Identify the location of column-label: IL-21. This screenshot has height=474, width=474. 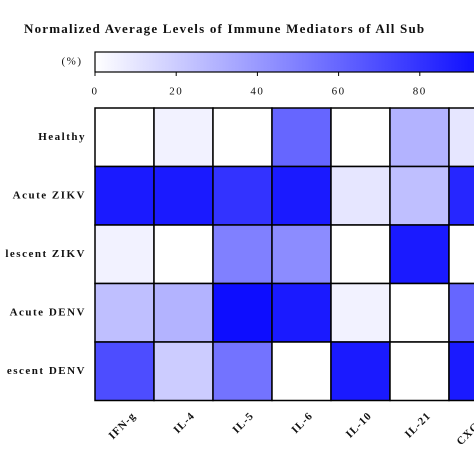
(418, 425).